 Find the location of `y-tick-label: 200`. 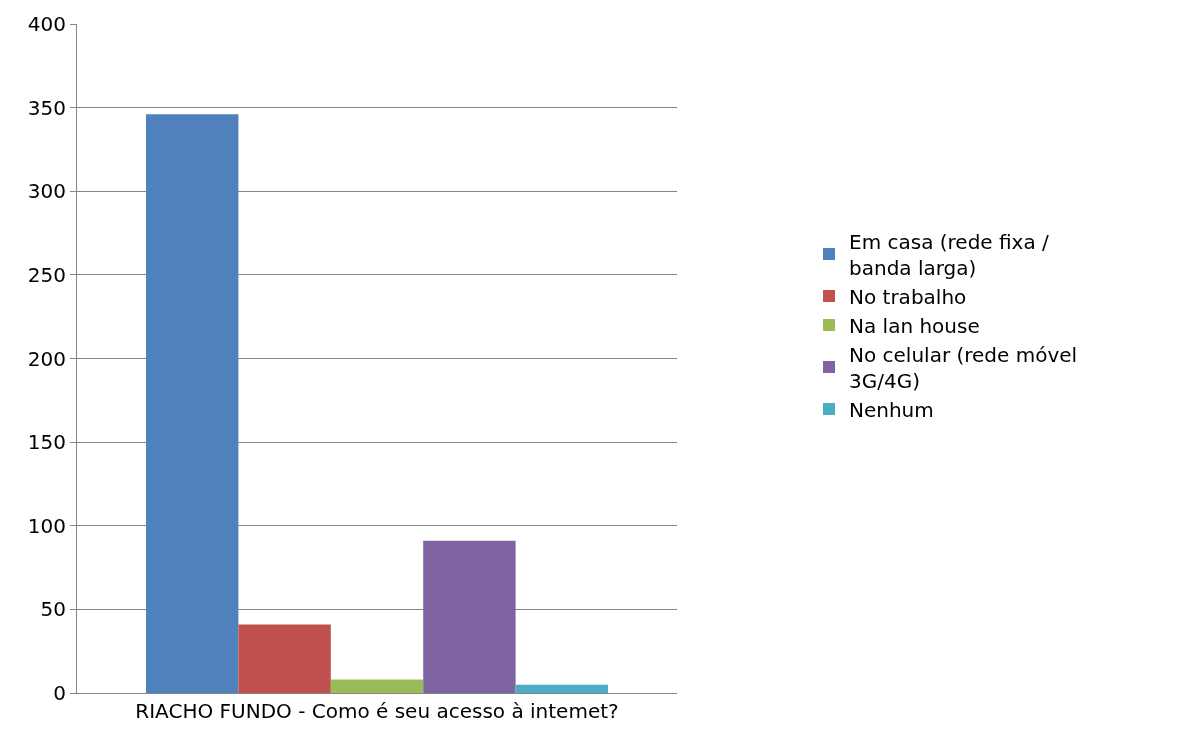

y-tick-label: 200 is located at coordinates (46, 358).